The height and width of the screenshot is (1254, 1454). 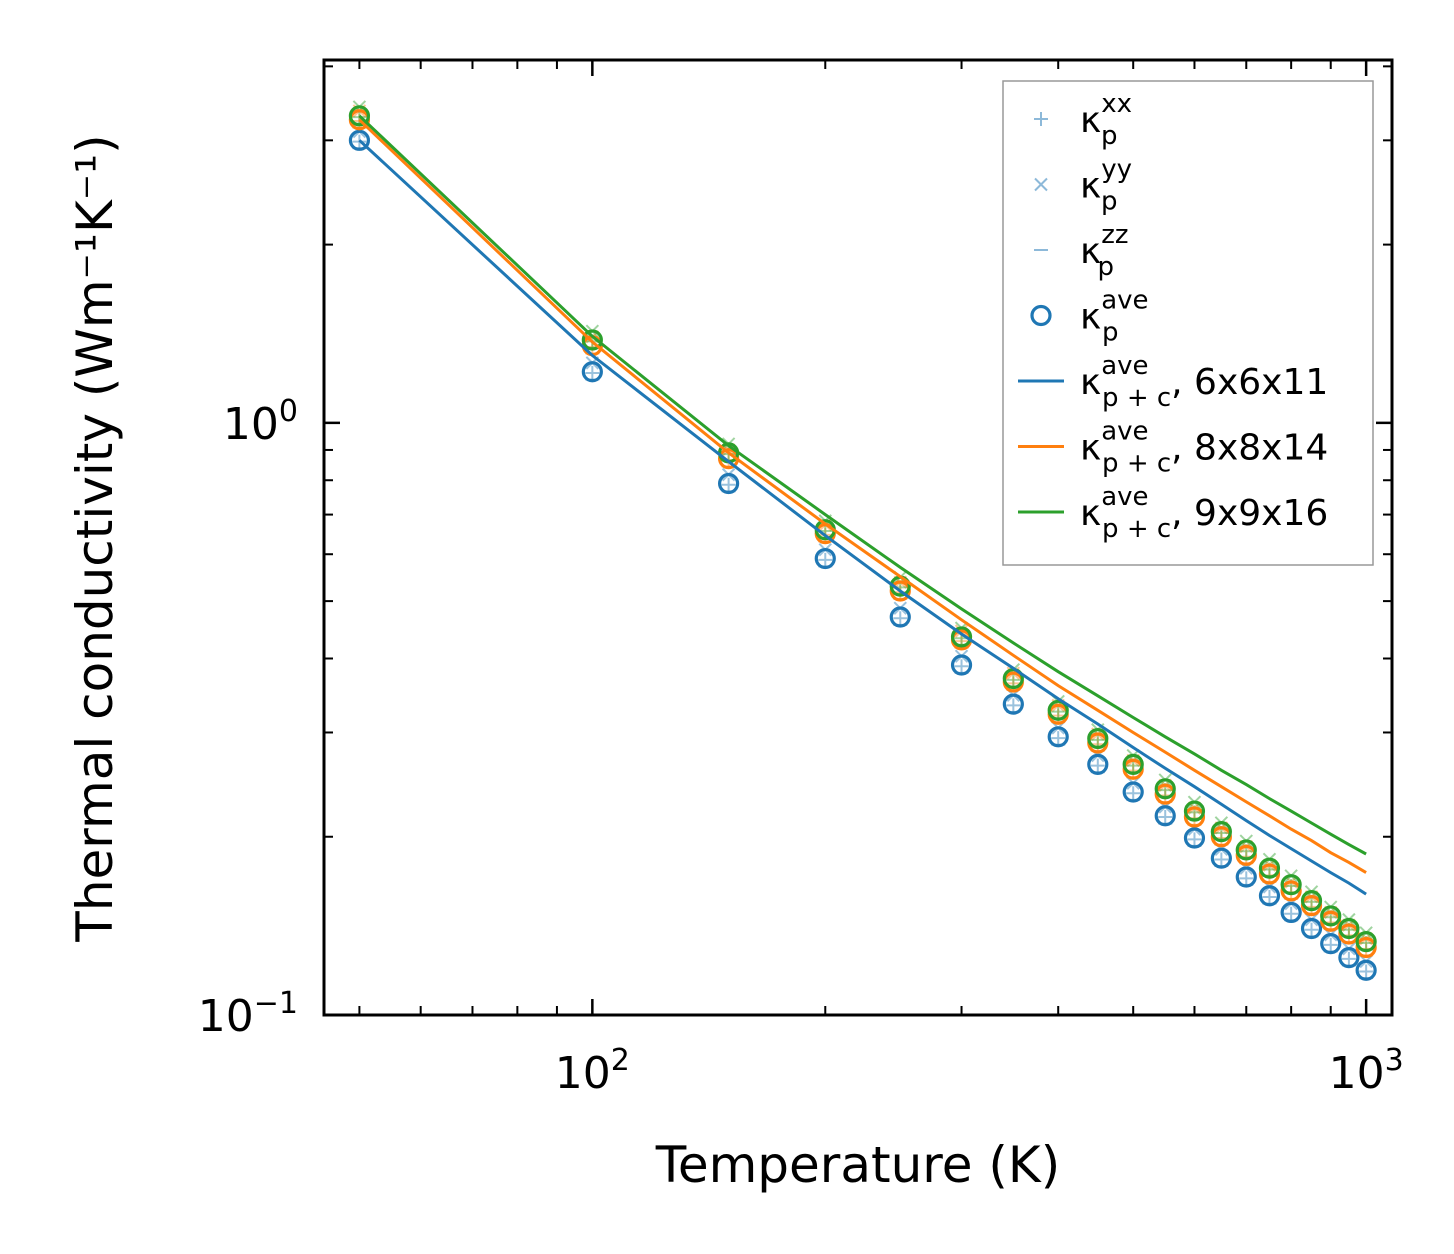 I want to click on legend-entry: κxx p, so click(x=1083, y=120).